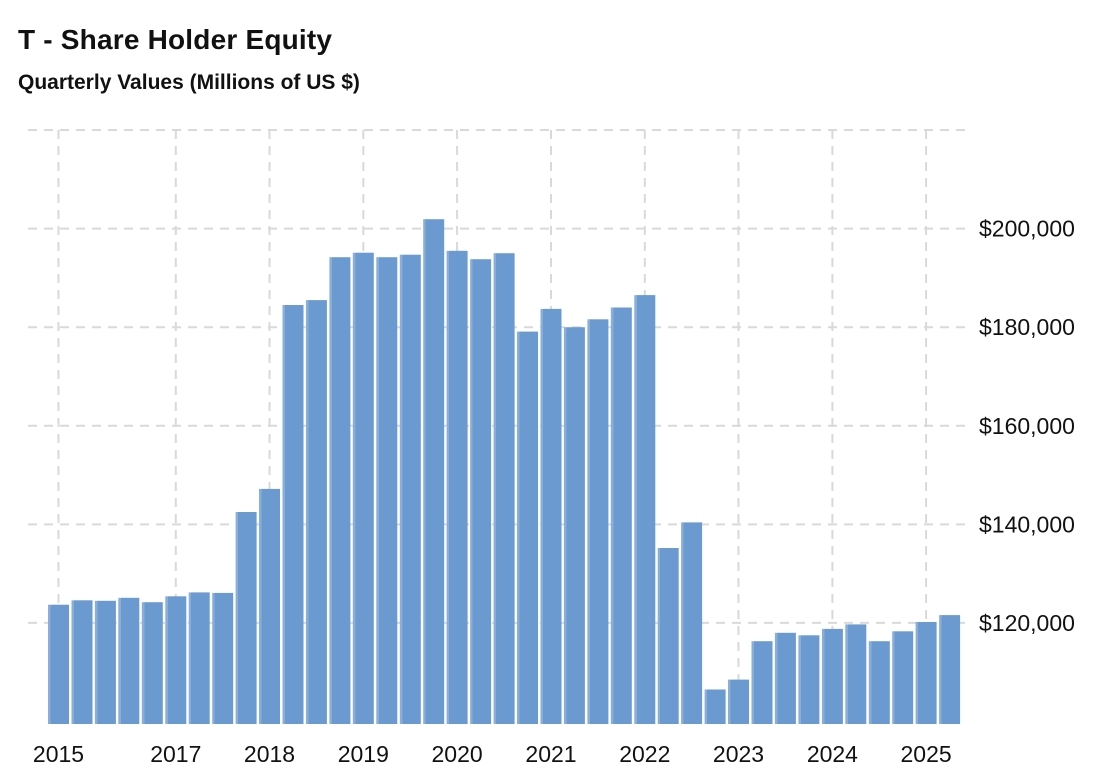 Image resolution: width=1108 pixels, height=782 pixels. What do you see at coordinates (363, 754) in the screenshot?
I see `x-tick-label: 2019` at bounding box center [363, 754].